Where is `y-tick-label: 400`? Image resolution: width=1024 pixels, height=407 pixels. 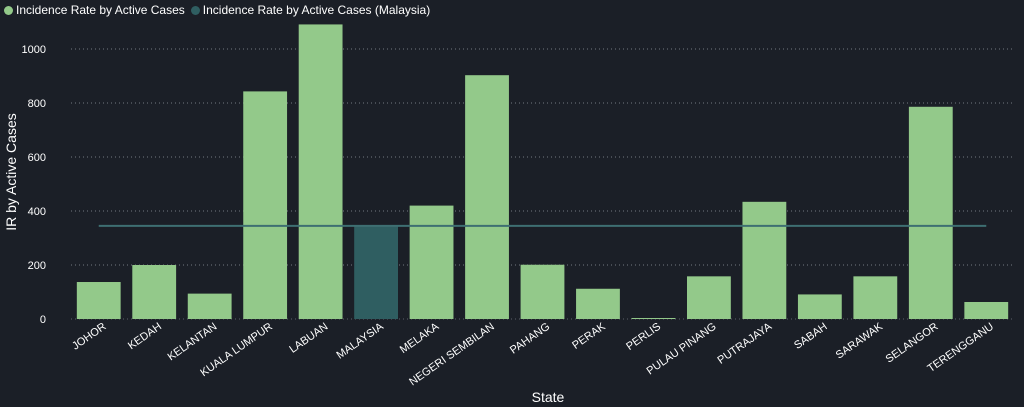
y-tick-label: 400 is located at coordinates (37, 212).